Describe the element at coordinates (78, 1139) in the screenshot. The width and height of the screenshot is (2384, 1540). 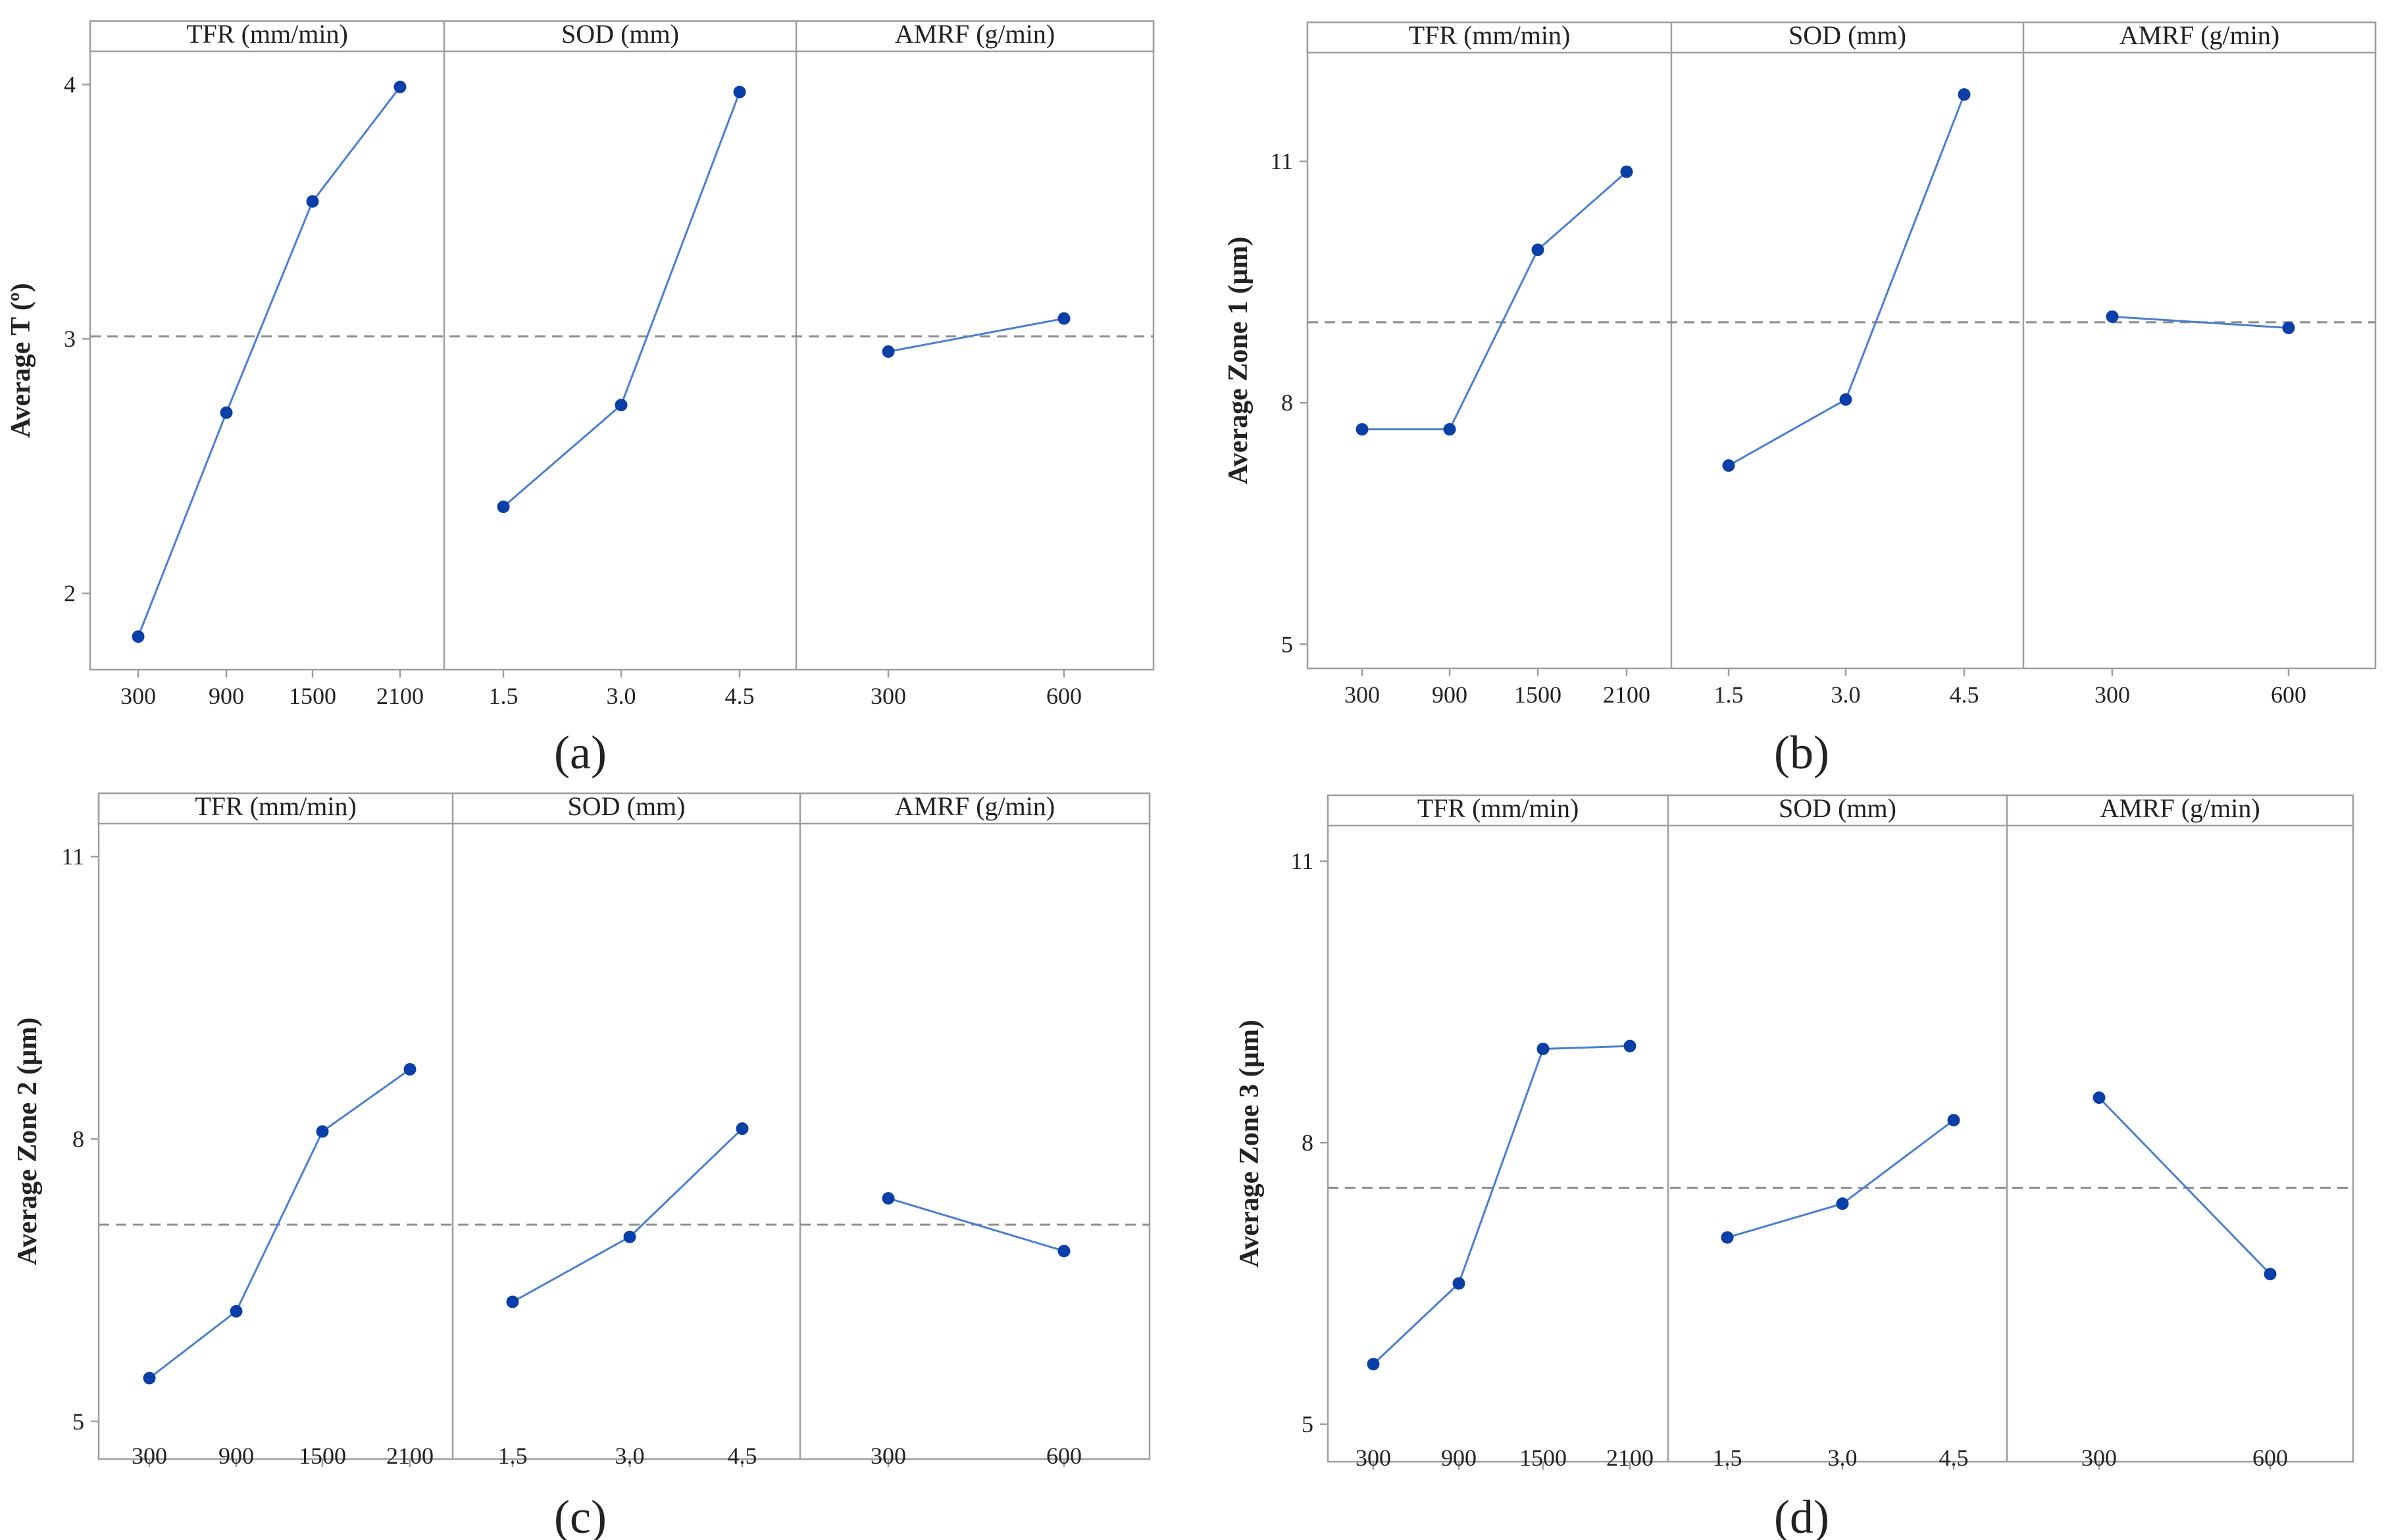
I see `y-tick-label: 8` at that location.